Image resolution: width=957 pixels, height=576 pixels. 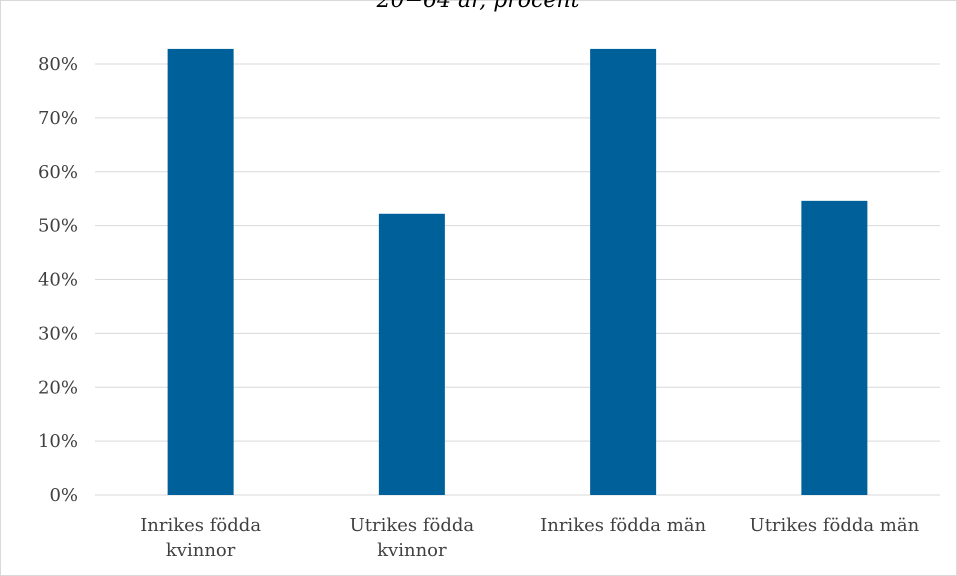 I want to click on y-tick-label-80: 80%, so click(x=58, y=64).